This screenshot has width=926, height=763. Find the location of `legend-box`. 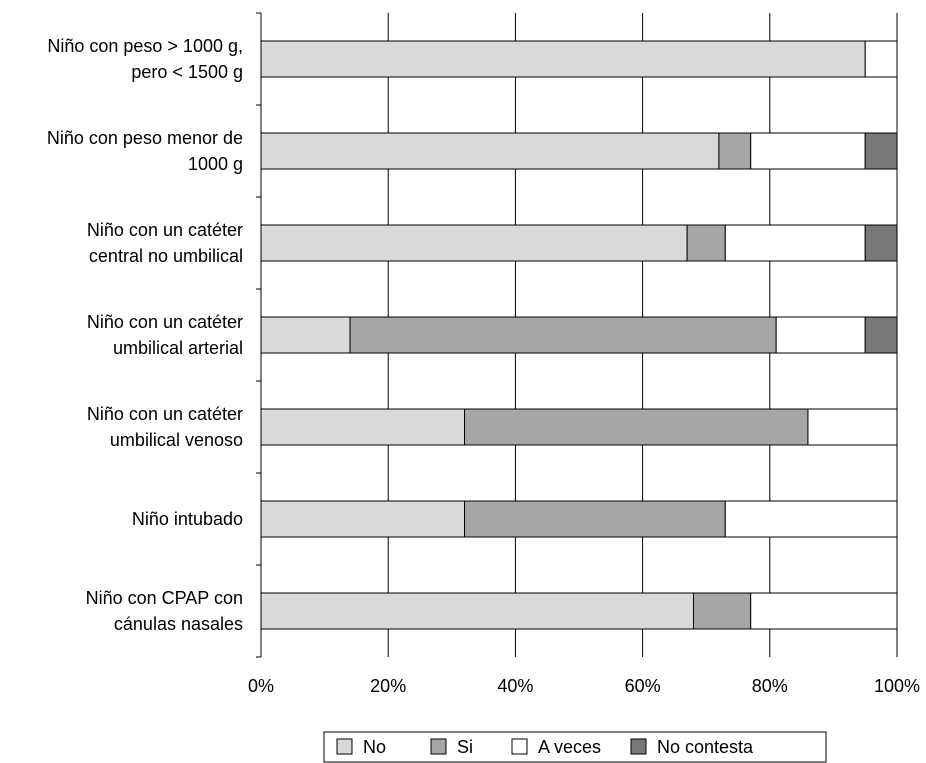

legend-box is located at coordinates (575, 747).